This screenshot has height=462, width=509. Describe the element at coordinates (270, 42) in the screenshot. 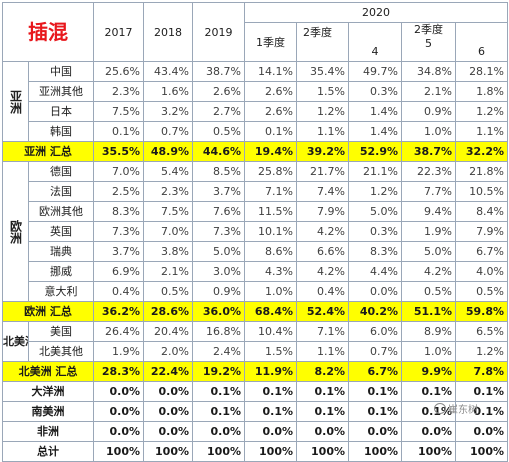

I see `header-q1: 1季度` at that location.